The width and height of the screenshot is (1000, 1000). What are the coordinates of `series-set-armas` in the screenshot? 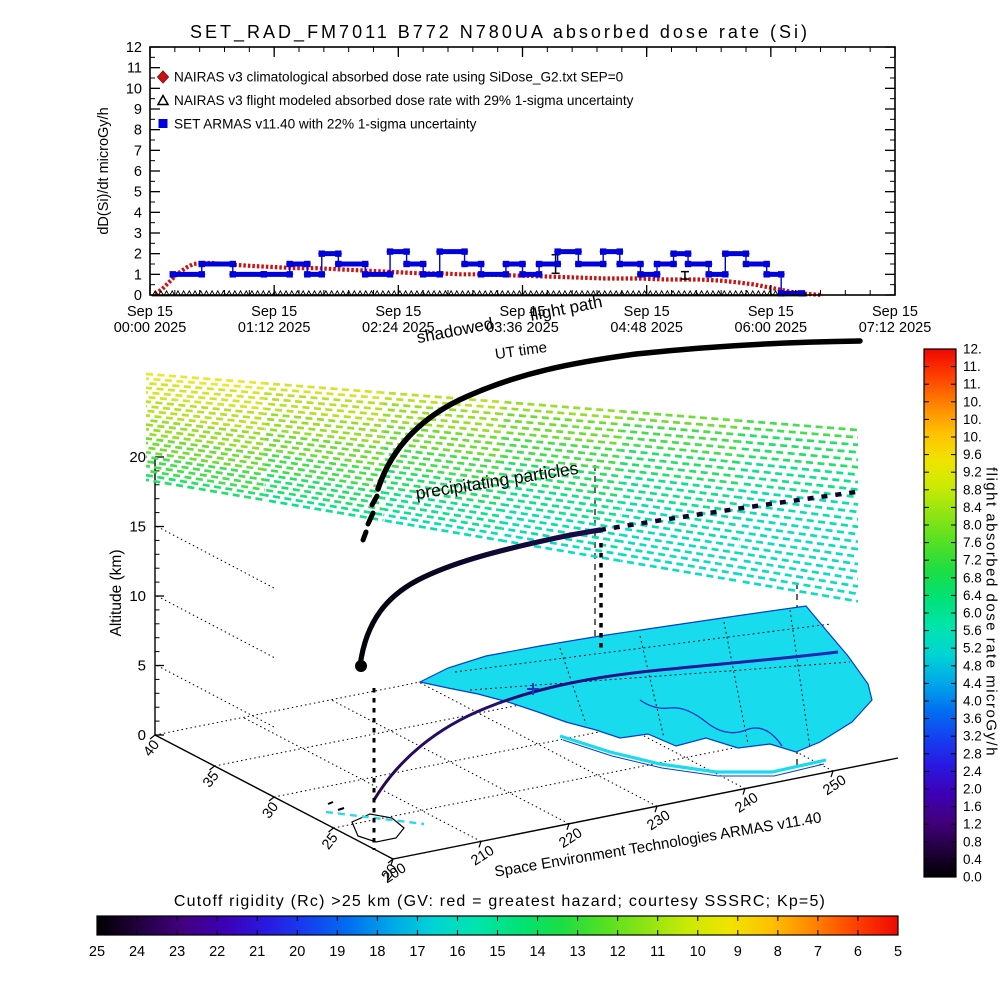 It's located at (487, 272).